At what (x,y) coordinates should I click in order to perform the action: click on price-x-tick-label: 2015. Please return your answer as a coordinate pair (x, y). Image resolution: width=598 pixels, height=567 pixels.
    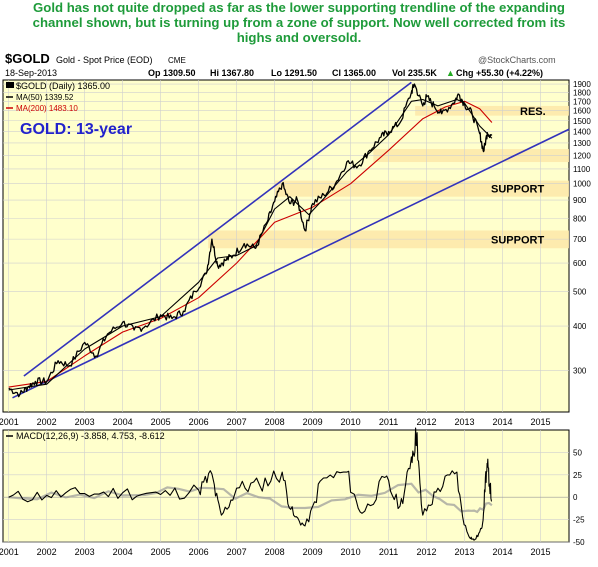
    Looking at the image, I should click on (540, 422).